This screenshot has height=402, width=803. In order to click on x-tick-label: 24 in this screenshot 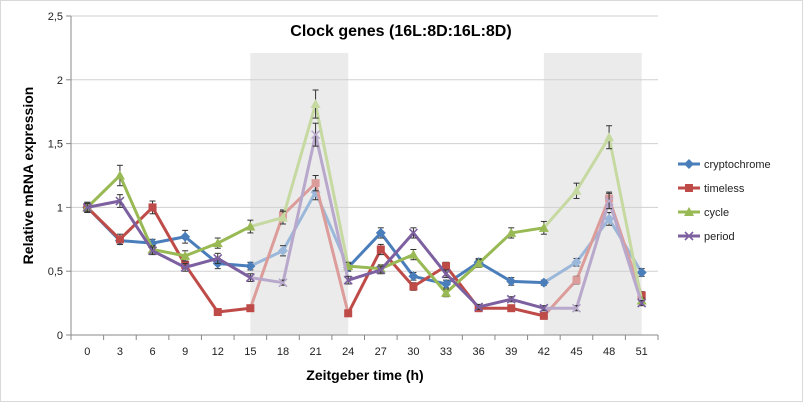, I will do `click(348, 352)`.